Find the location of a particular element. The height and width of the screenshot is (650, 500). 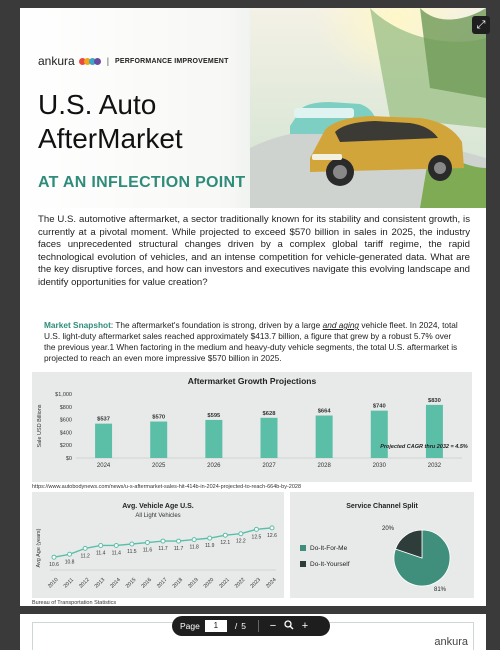

age-x-tick-label: 2023 is located at coordinates (255, 583).